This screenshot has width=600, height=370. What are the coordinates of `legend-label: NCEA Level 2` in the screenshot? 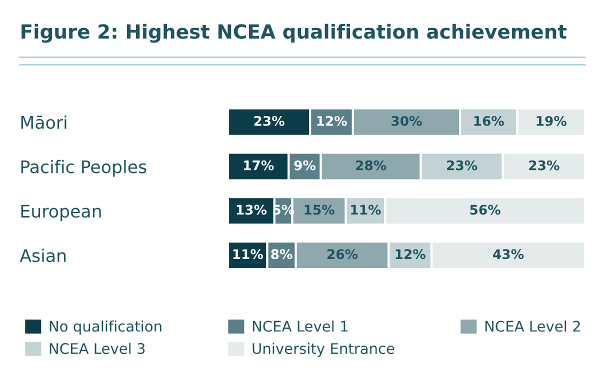 It's located at (532, 326).